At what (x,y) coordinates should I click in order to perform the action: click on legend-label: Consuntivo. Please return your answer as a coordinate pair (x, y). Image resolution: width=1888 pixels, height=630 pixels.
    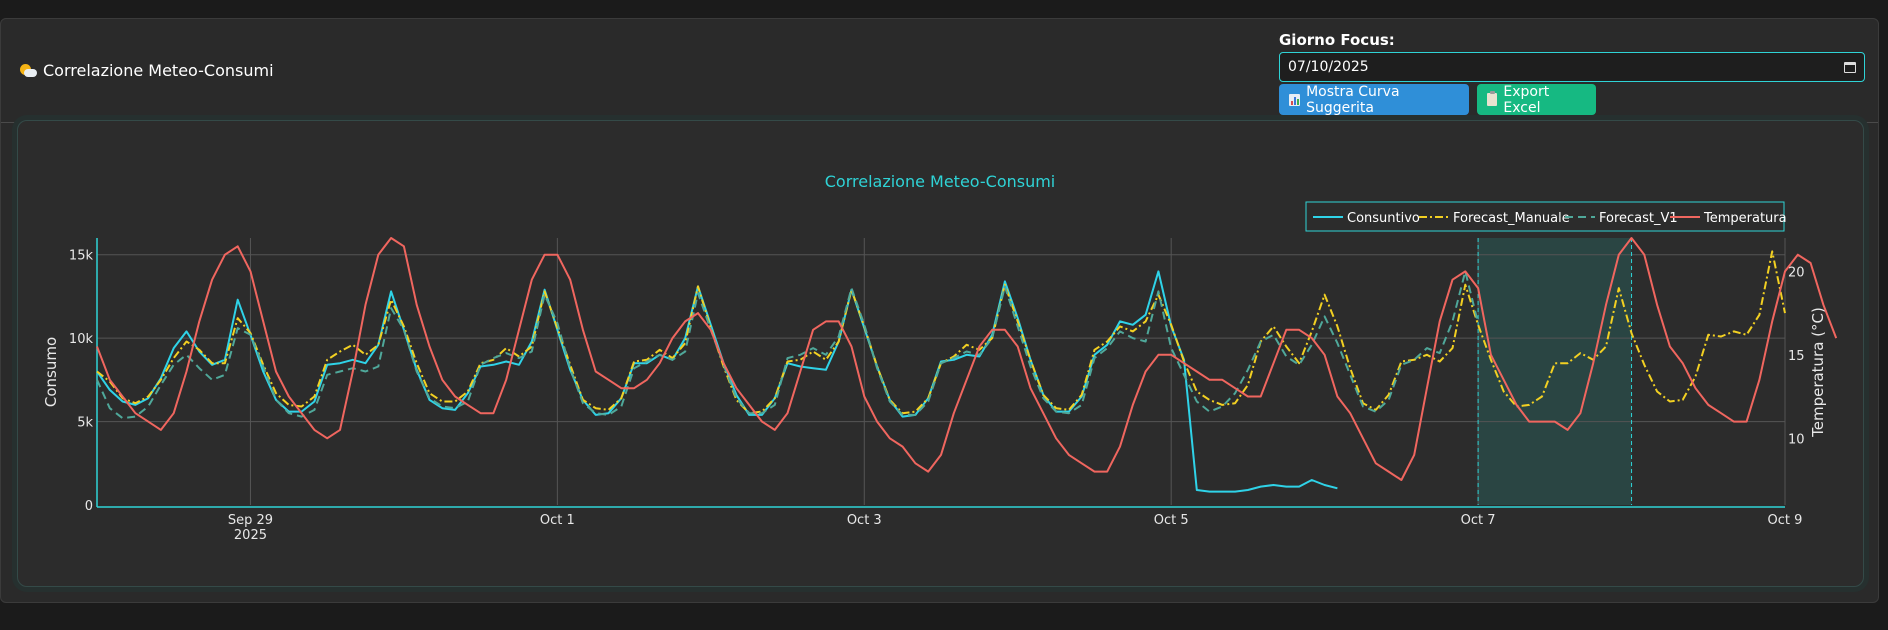
    Looking at the image, I should click on (1383, 218).